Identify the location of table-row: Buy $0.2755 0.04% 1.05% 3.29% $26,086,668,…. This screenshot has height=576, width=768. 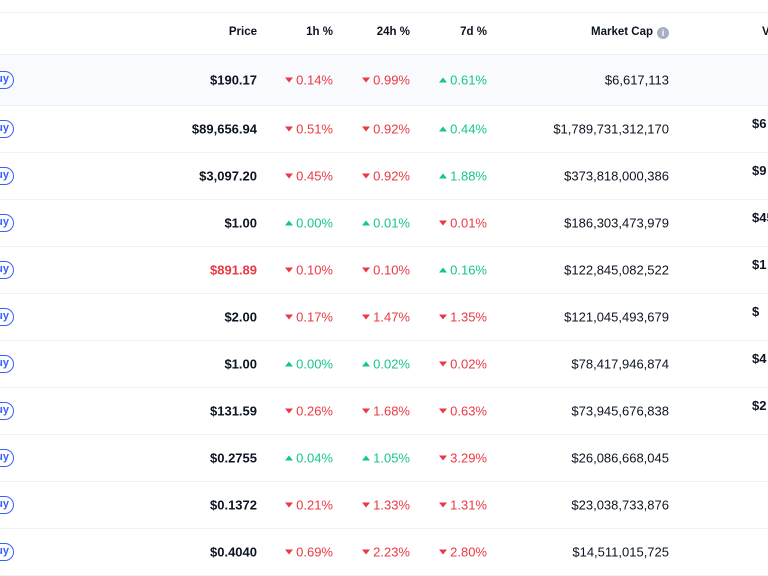
(384, 458).